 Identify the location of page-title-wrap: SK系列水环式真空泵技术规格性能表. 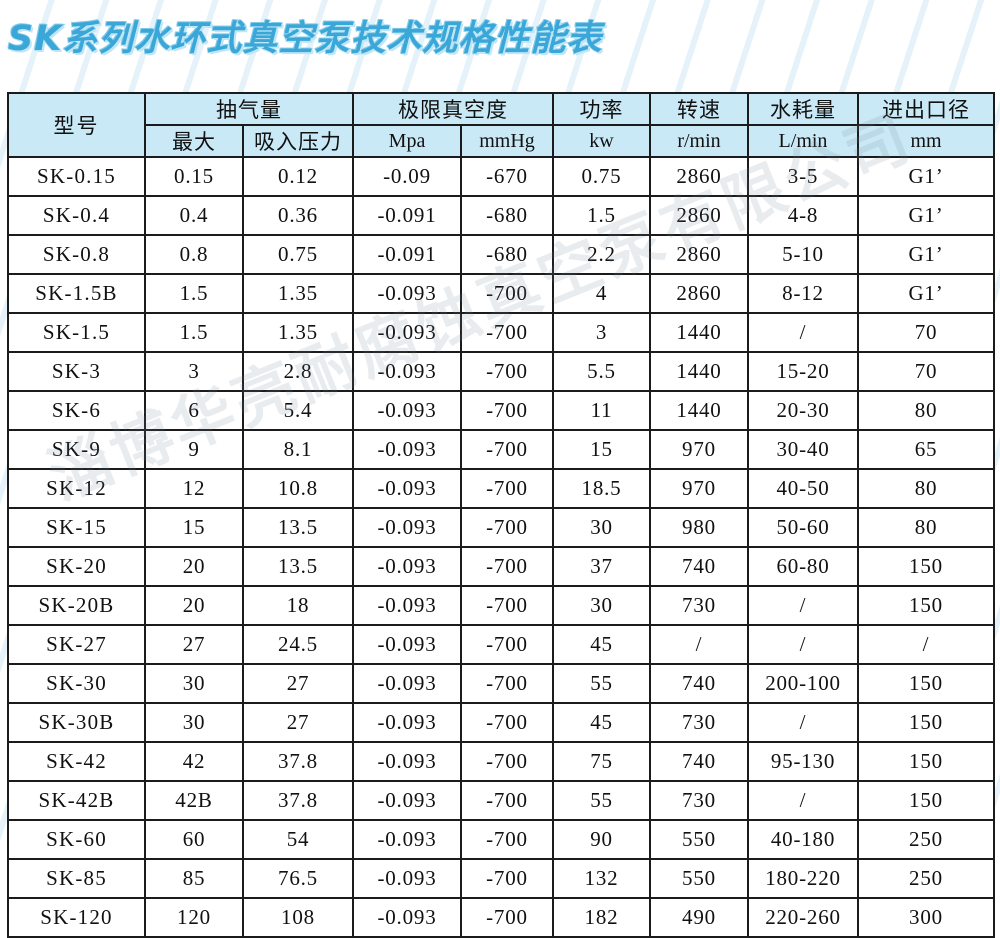
(304, 39).